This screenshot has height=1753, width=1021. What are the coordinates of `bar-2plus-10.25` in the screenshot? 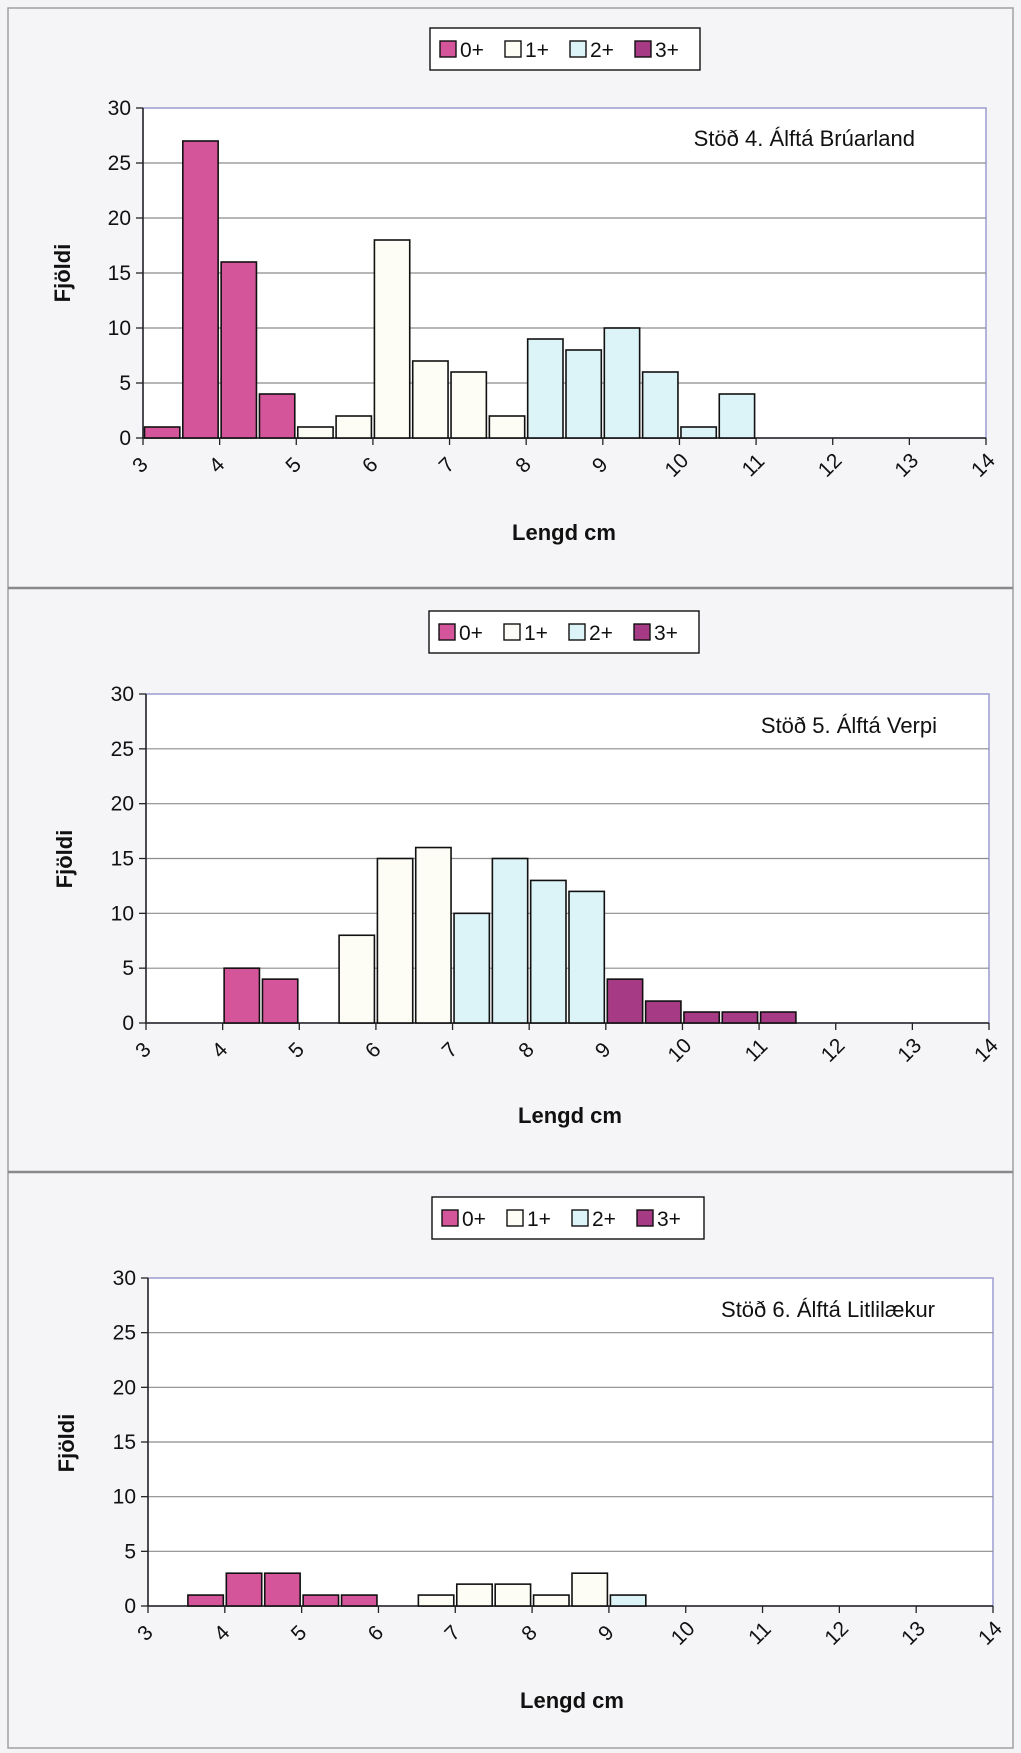 It's located at (699, 432).